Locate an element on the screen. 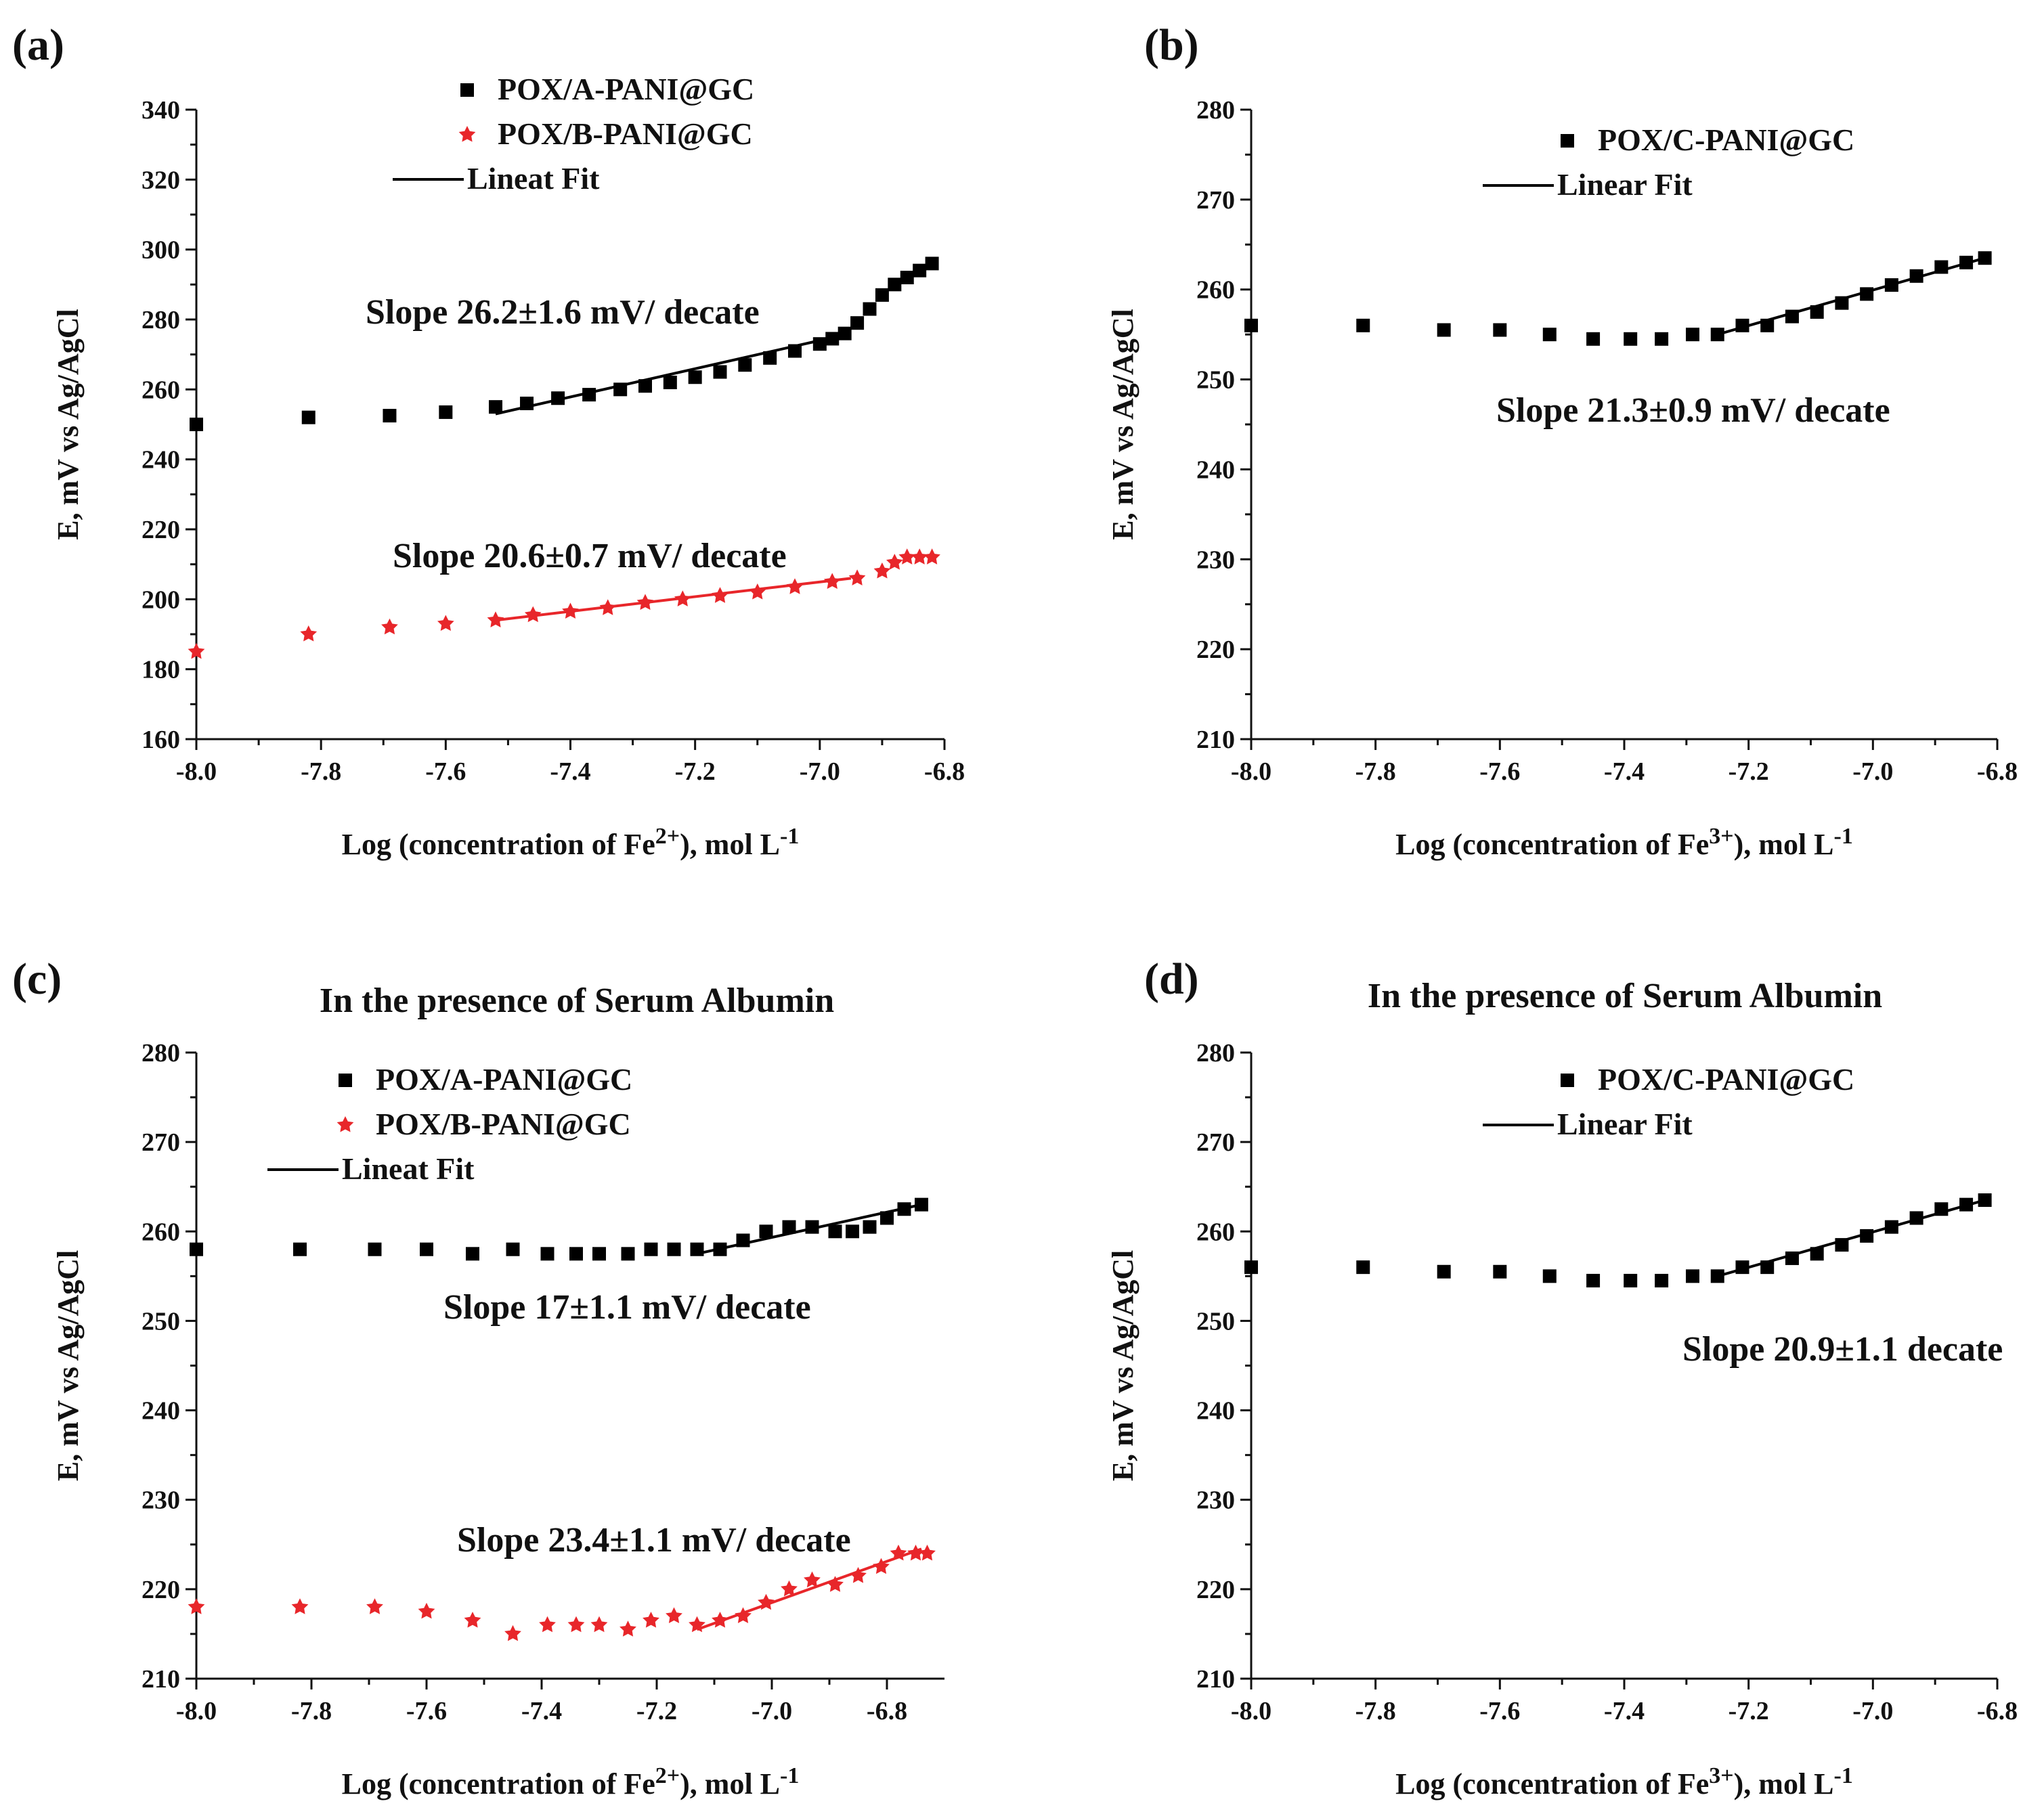 The height and width of the screenshot is (1812, 2044). y-tick-label: 250 is located at coordinates (1215, 380).